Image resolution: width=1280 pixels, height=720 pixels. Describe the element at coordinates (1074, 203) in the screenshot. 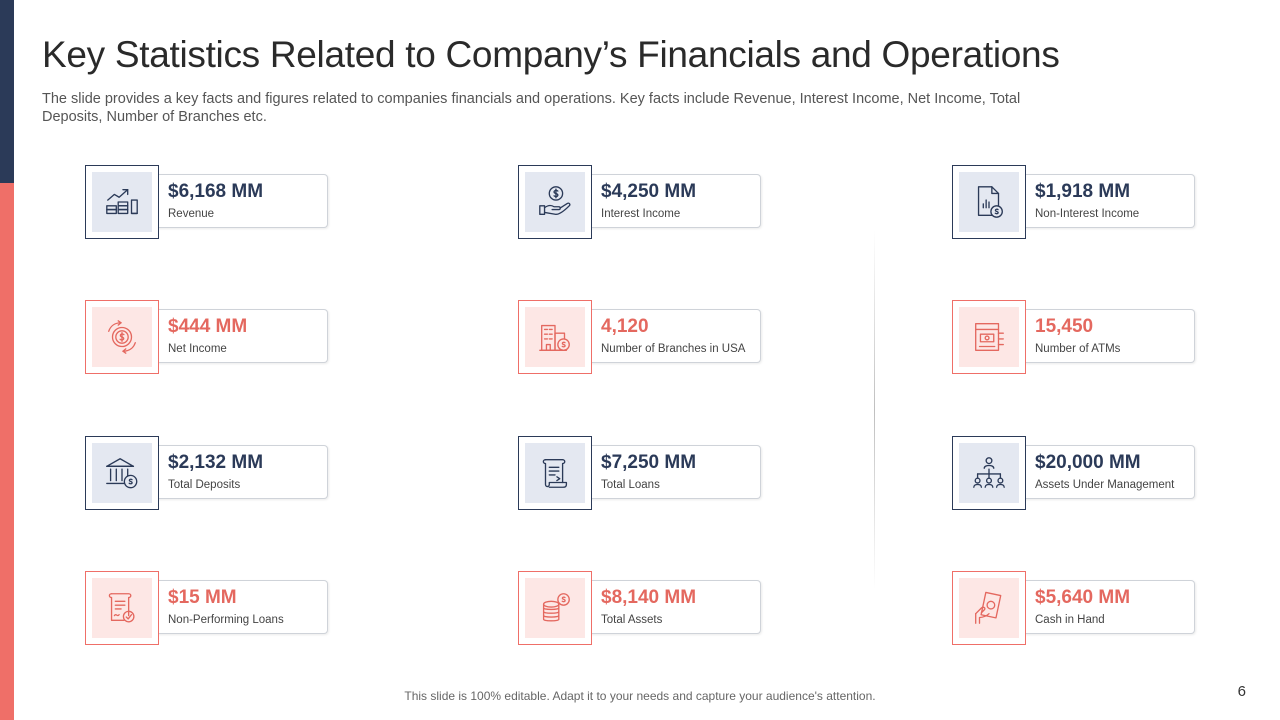

I see `stat-card-non-interest-income: $1,918 MM Non-Interest Income` at that location.